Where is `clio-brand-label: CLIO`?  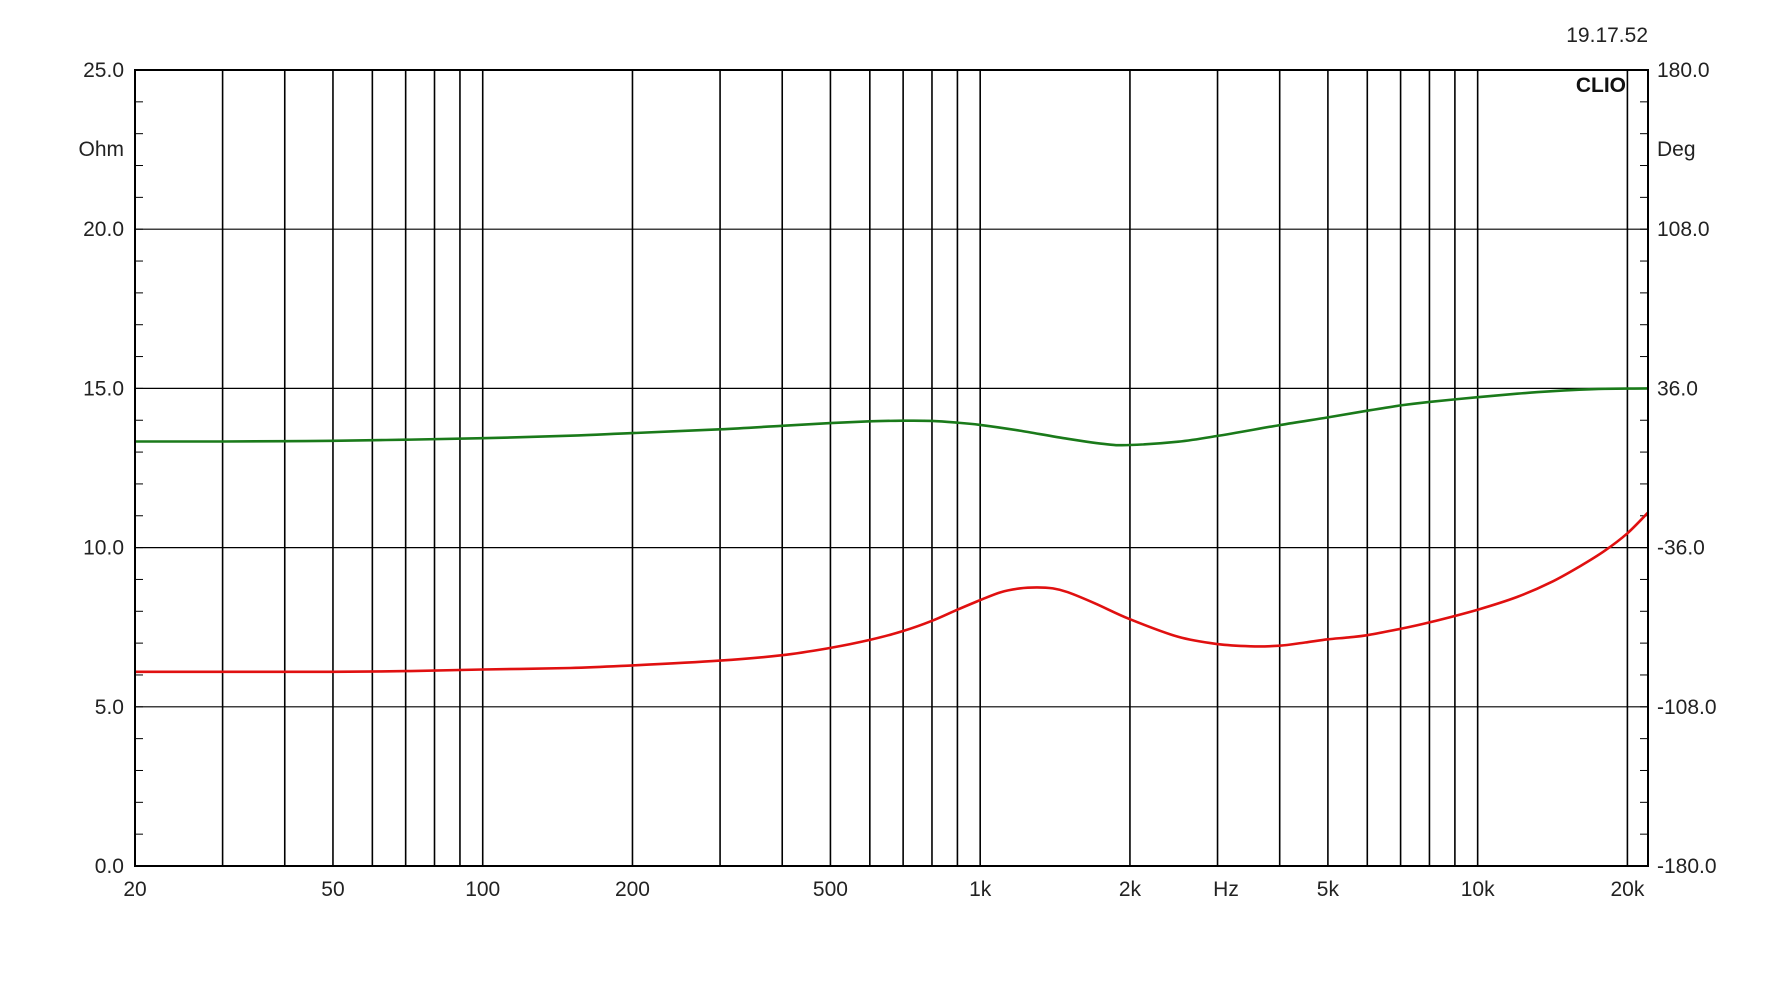 clio-brand-label: CLIO is located at coordinates (1601, 85).